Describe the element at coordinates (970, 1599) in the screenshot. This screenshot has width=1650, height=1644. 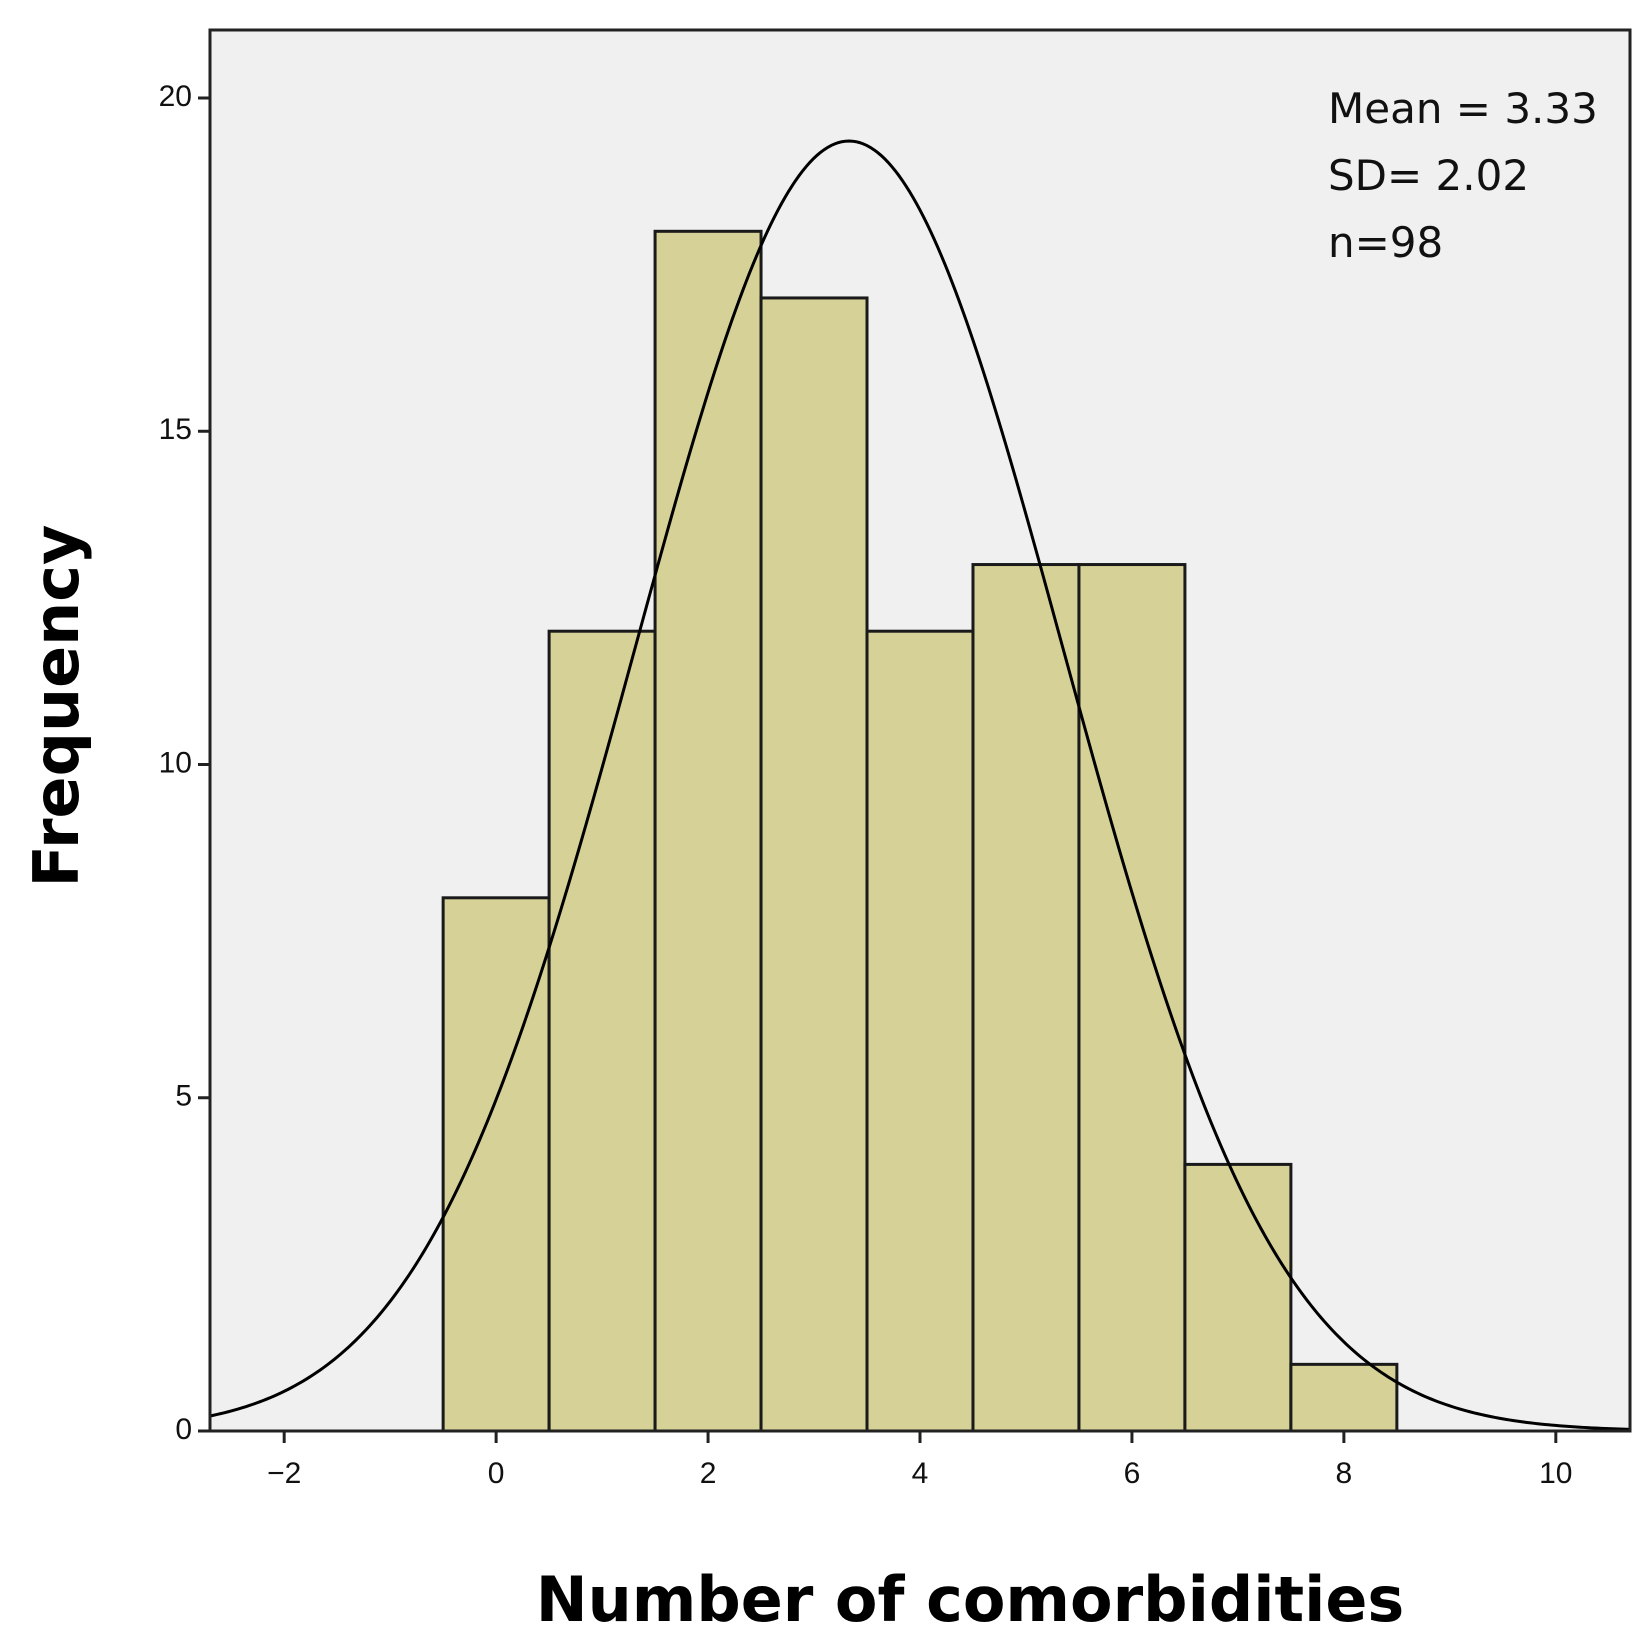
I see `x-axis-title: Number of comorbidities` at that location.